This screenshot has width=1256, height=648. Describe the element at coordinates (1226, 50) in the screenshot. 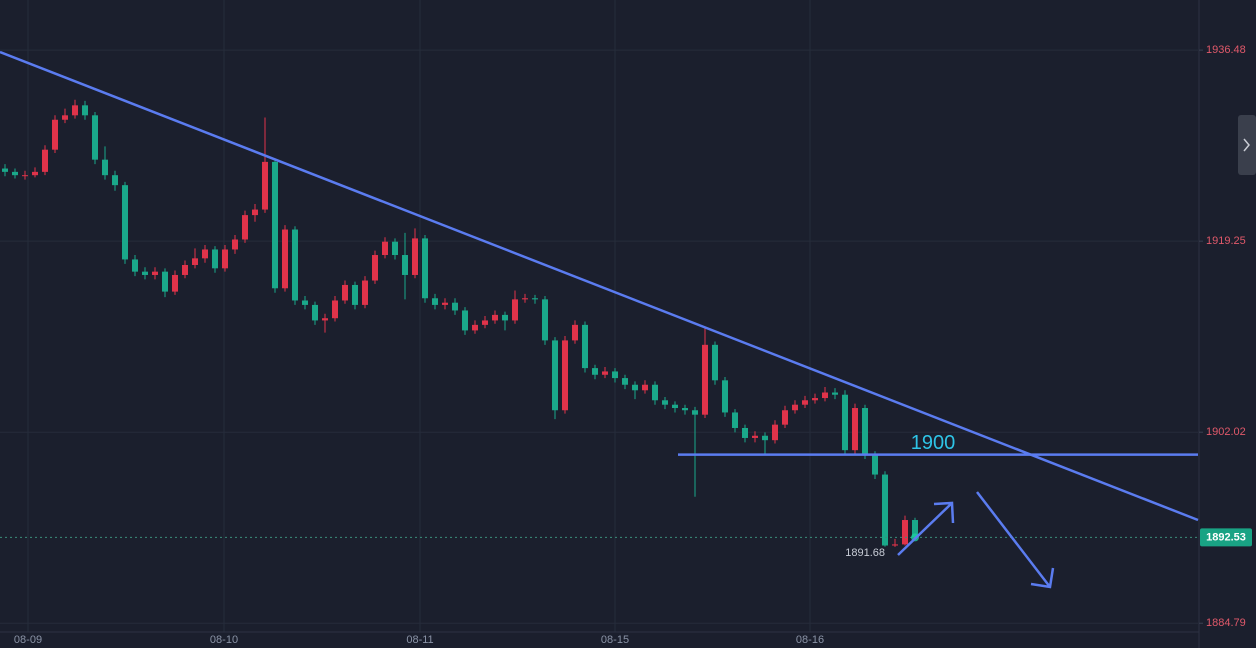

I see `y-tick-label: 1936.48` at that location.